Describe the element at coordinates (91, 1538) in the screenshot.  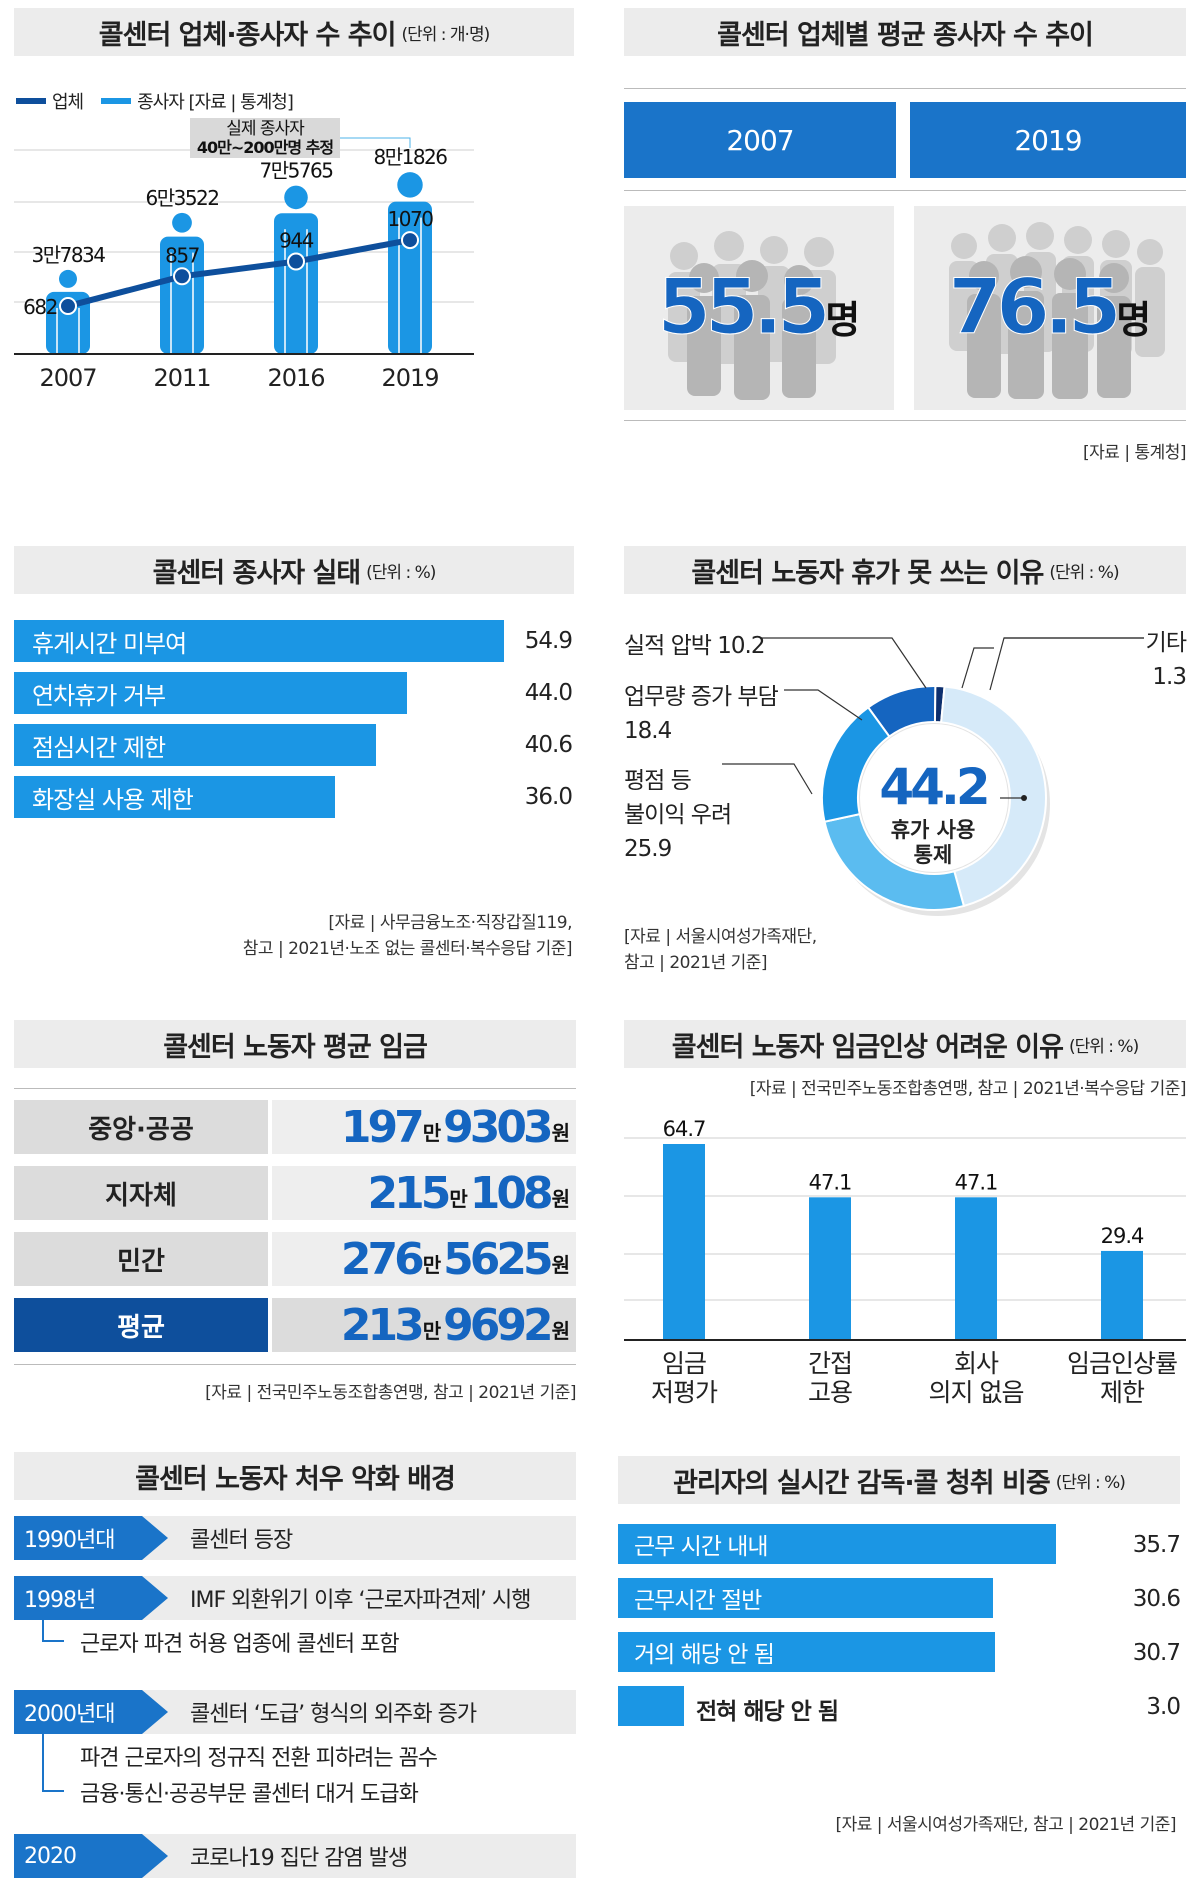
I see `timeline-period: 1990년대` at that location.